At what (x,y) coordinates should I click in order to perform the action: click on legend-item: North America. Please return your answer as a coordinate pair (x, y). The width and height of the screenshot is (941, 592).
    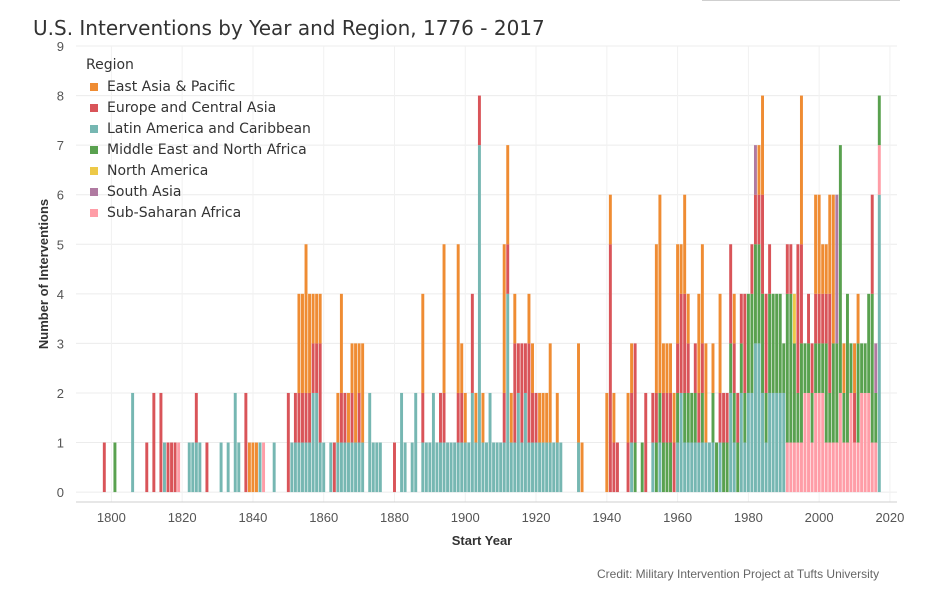
    Looking at the image, I should click on (198, 170).